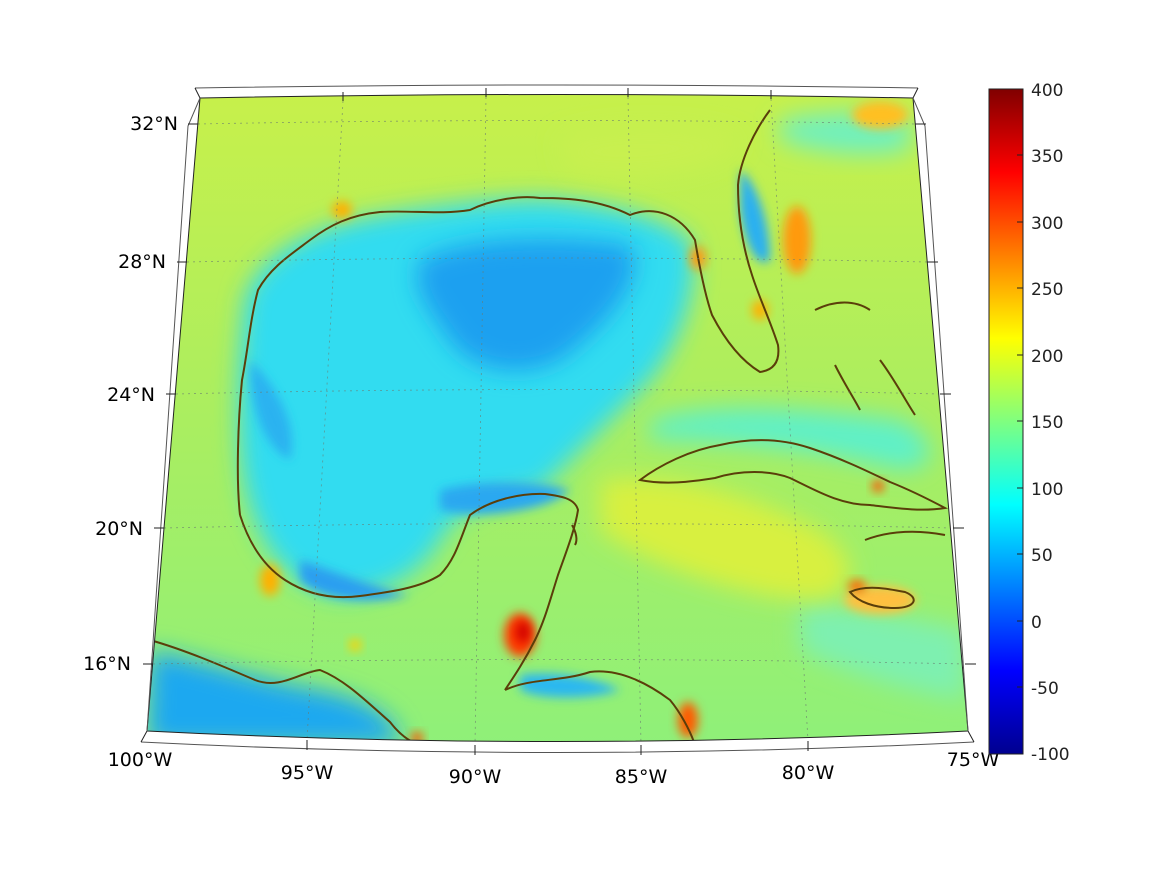 The image size is (1167, 875). What do you see at coordinates (554, 768) in the screenshot?
I see `lon-labels: 100°W 95°W 90°W 85°W 80°W 75°W` at bounding box center [554, 768].